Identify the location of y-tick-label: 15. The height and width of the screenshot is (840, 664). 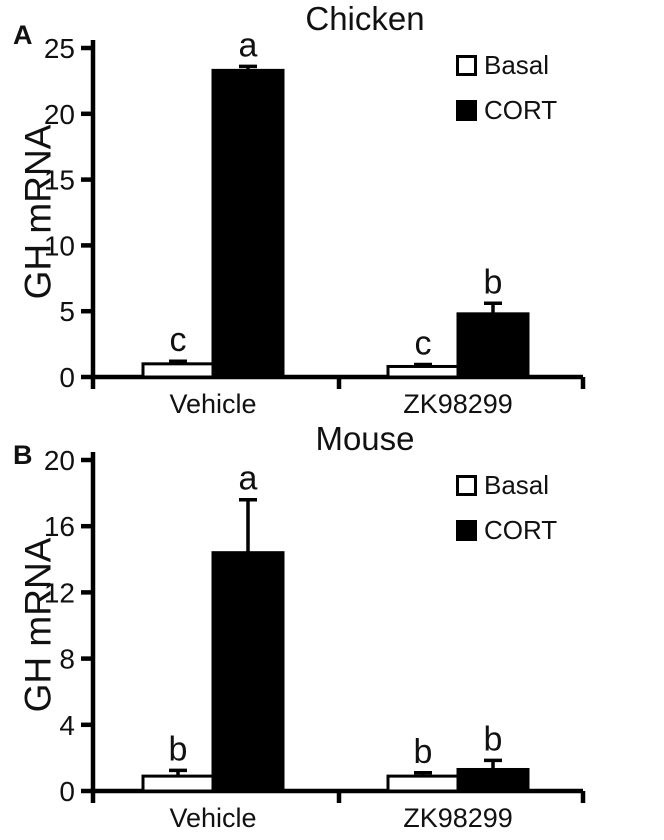
(59, 180).